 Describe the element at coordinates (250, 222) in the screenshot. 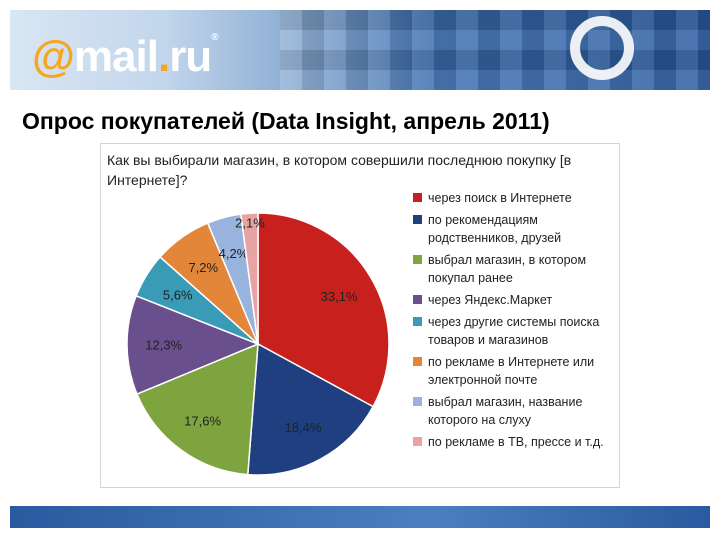

I see `slice-label: 2,1%` at that location.